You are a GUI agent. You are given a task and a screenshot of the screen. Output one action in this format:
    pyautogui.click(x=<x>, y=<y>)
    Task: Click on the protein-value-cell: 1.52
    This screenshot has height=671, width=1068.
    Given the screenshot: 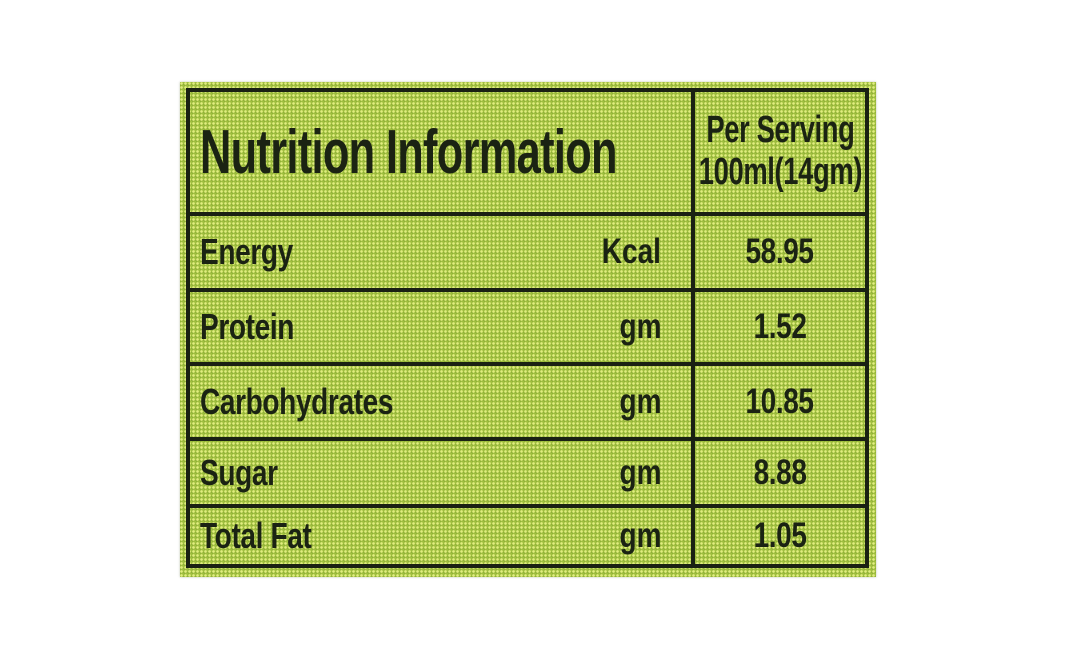 What is the action you would take?
    pyautogui.click(x=778, y=327)
    